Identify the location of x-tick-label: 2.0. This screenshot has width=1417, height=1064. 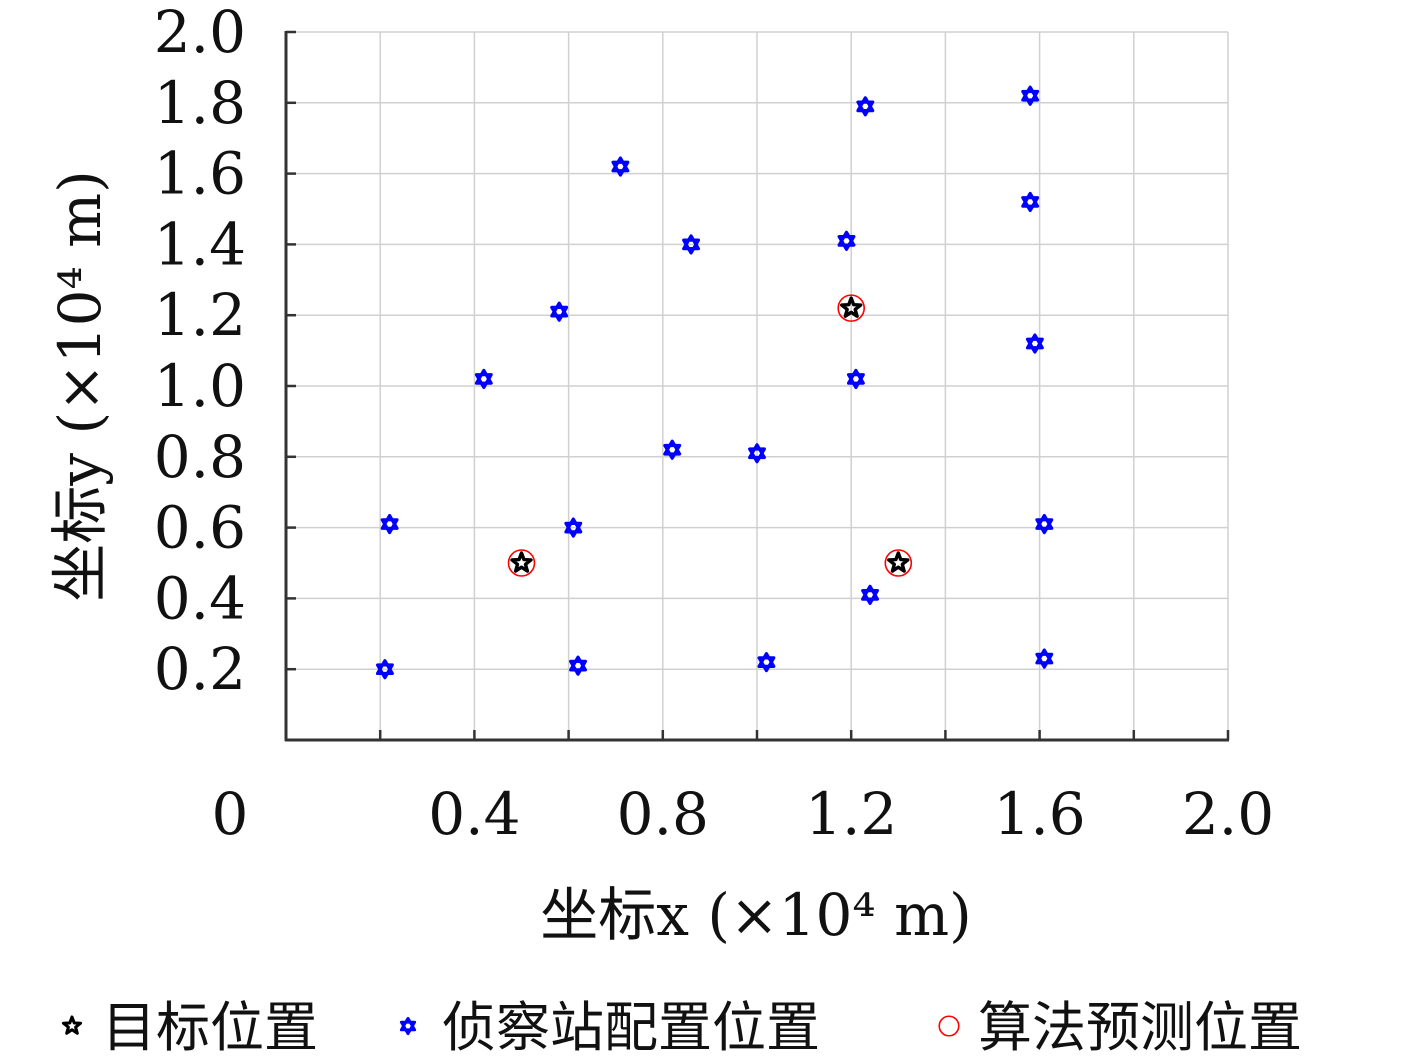
(1228, 814).